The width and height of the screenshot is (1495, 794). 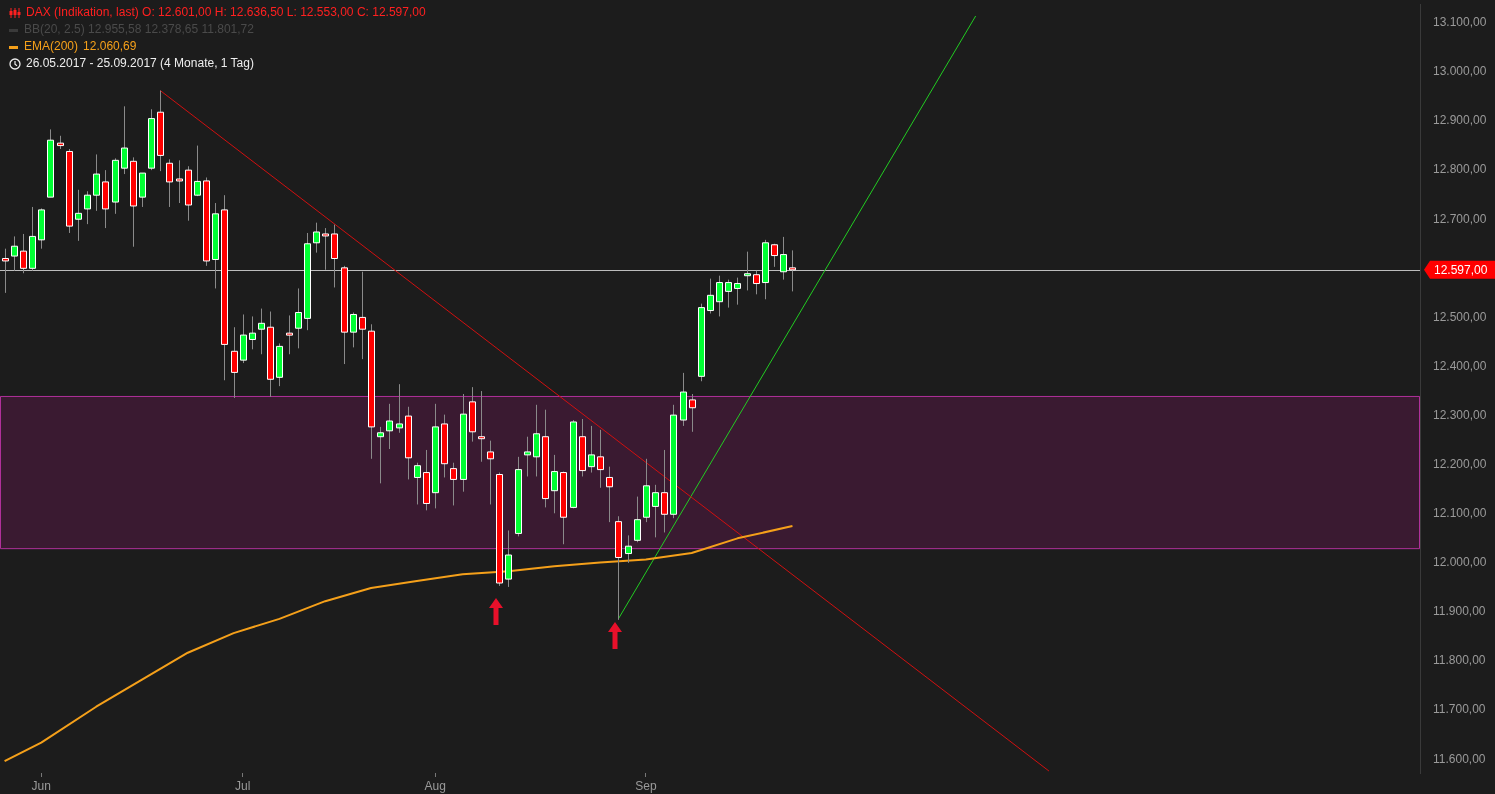 What do you see at coordinates (1459, 660) in the screenshot?
I see `y-tick-label: 11.800,00` at bounding box center [1459, 660].